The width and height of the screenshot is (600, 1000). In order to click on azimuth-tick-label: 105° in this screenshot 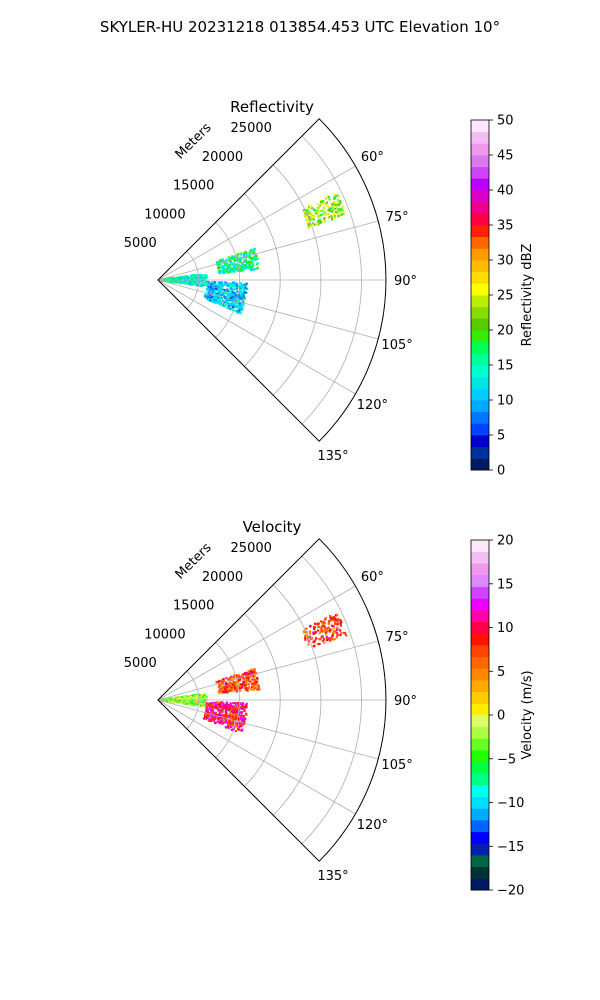, I will do `click(396, 345)`.